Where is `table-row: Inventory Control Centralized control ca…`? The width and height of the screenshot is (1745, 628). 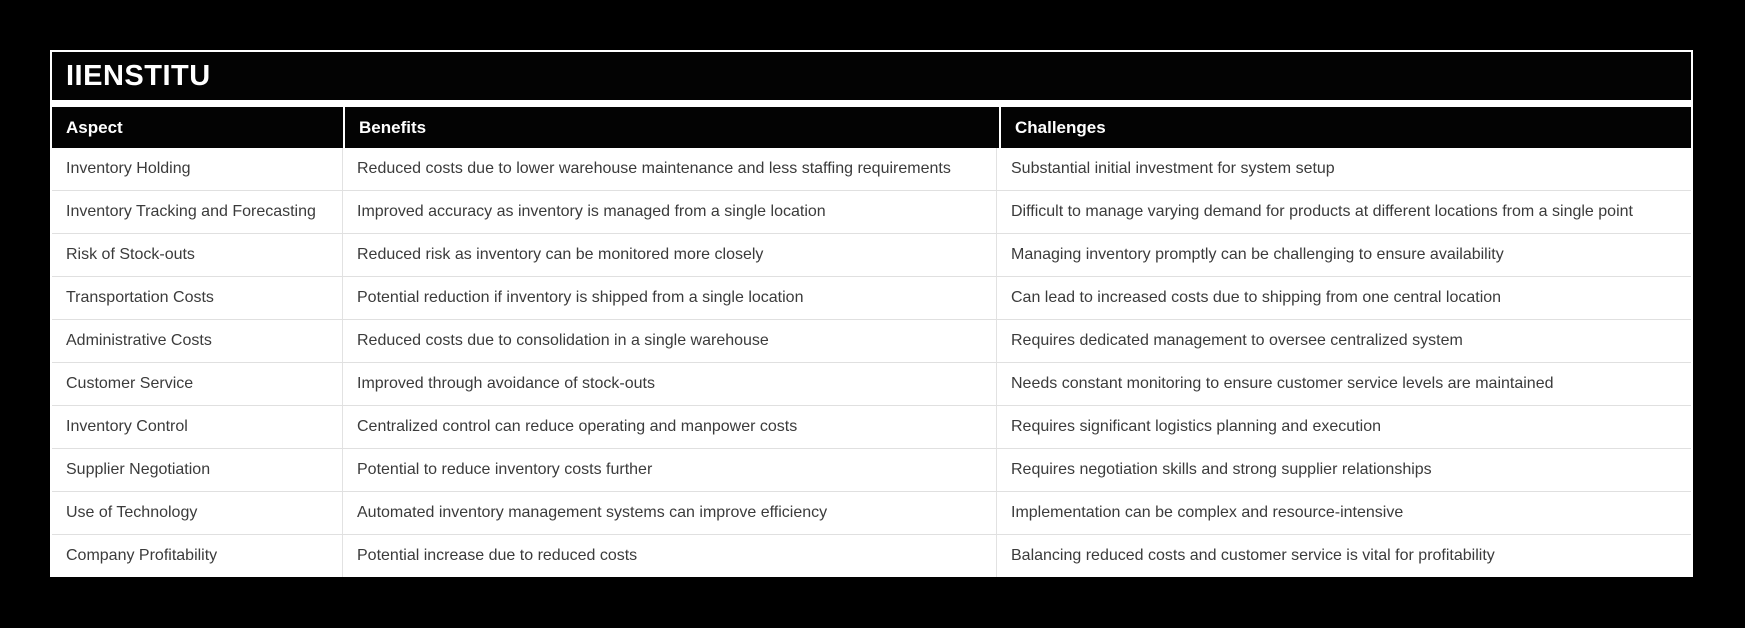 table-row: Inventory Control Centralized control ca… is located at coordinates (871, 427).